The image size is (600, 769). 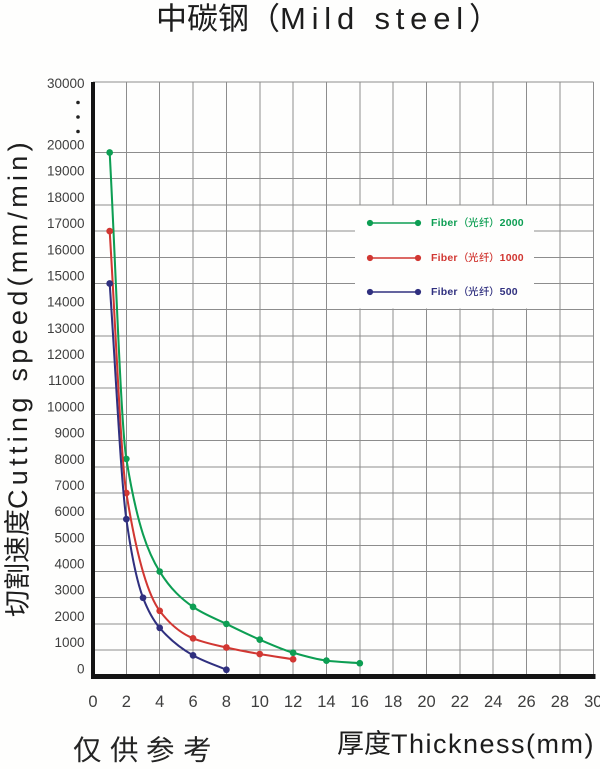 What do you see at coordinates (293, 702) in the screenshot?
I see `x-tick-label: 12` at bounding box center [293, 702].